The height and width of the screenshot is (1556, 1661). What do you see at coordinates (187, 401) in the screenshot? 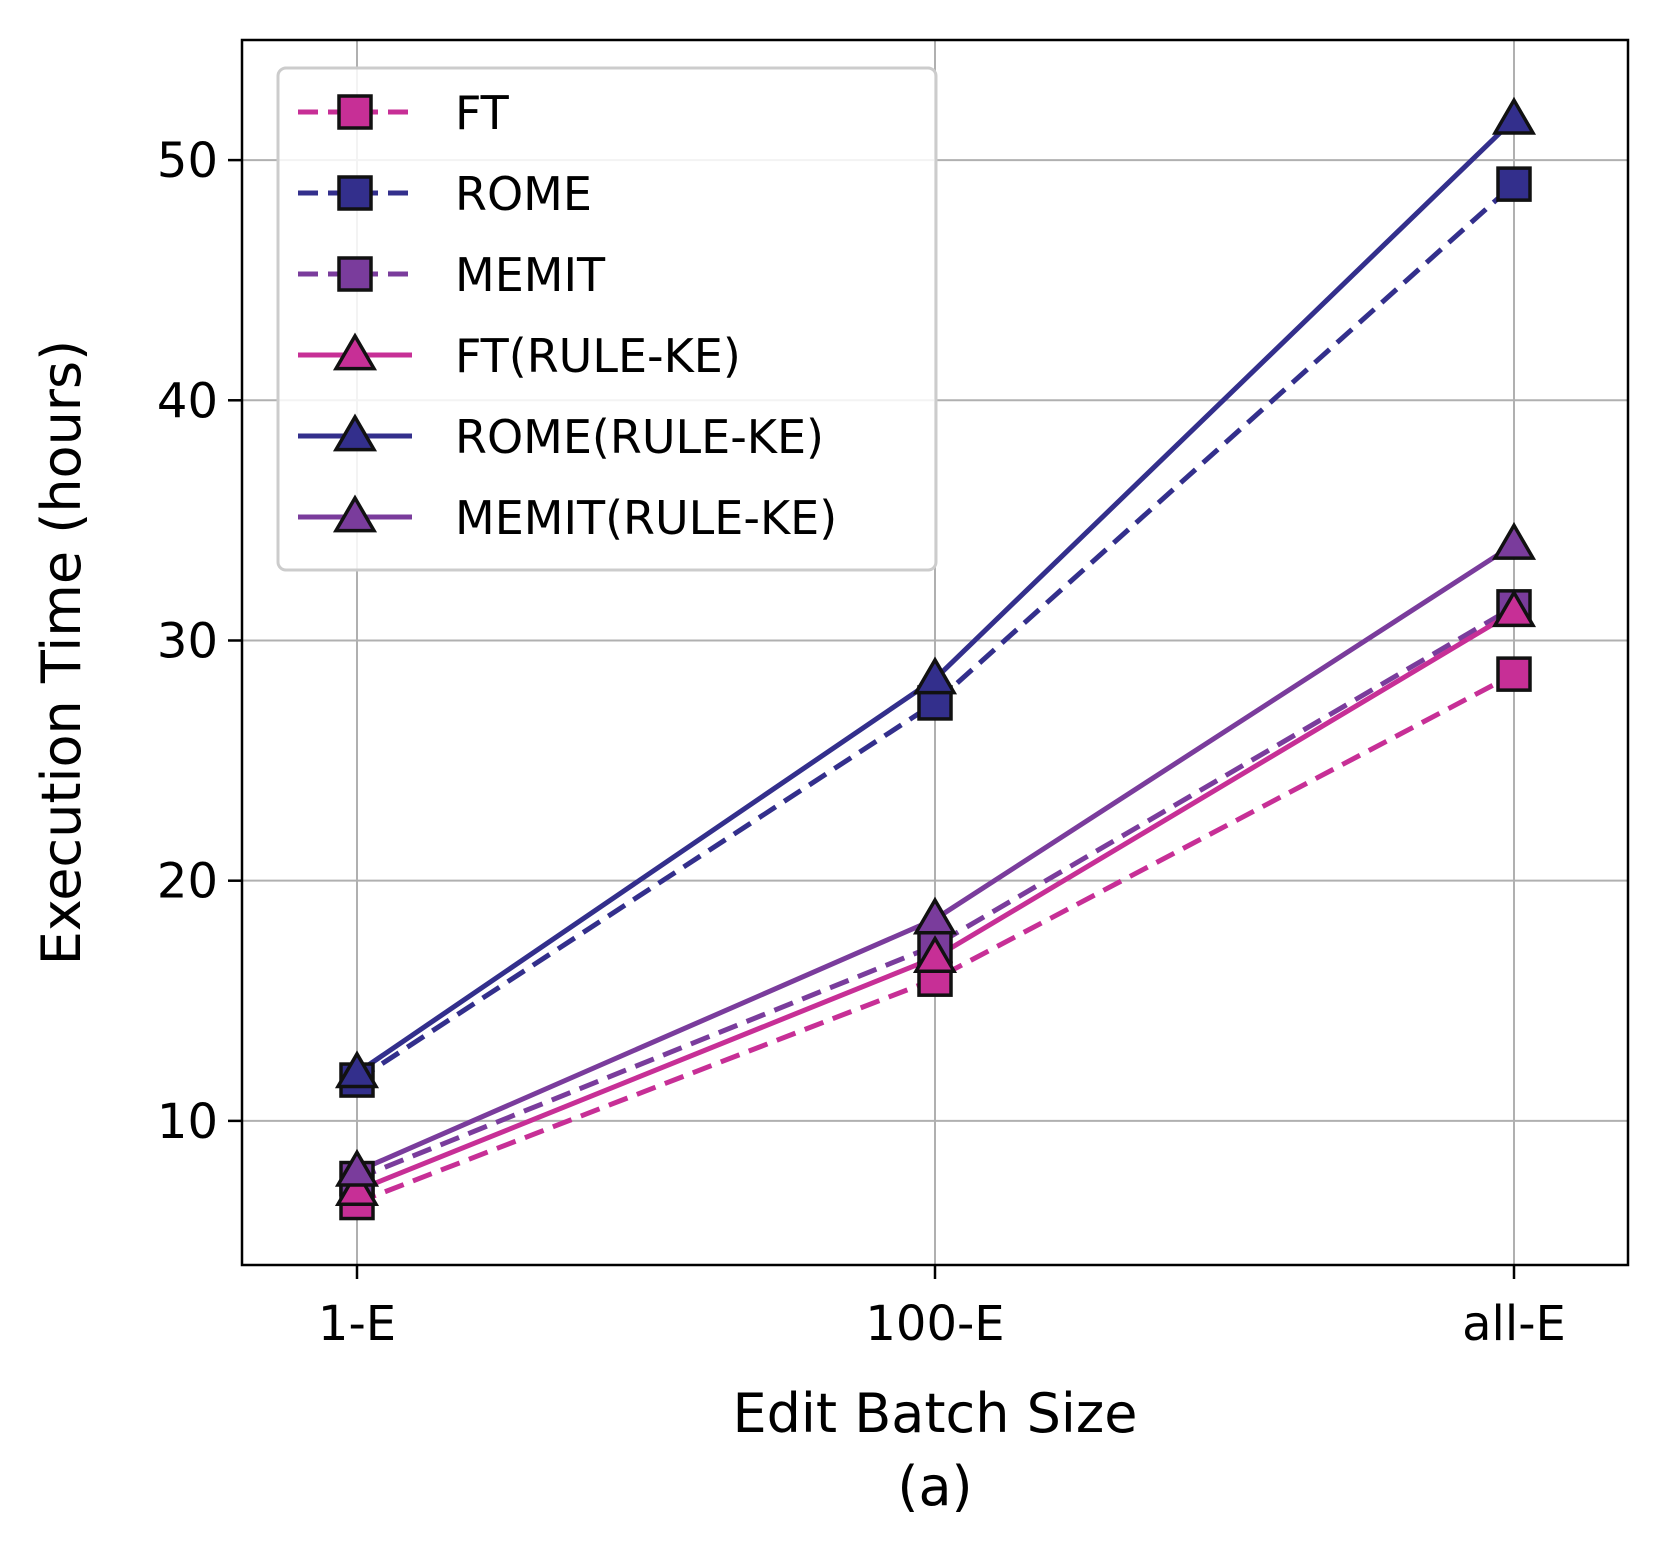
I see `y-tick-label: 40` at bounding box center [187, 401].